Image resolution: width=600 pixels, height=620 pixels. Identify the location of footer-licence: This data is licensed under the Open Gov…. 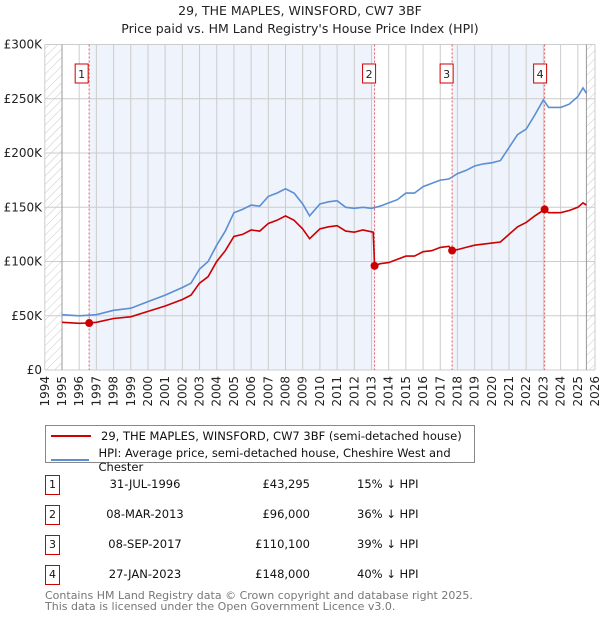
(220, 606).